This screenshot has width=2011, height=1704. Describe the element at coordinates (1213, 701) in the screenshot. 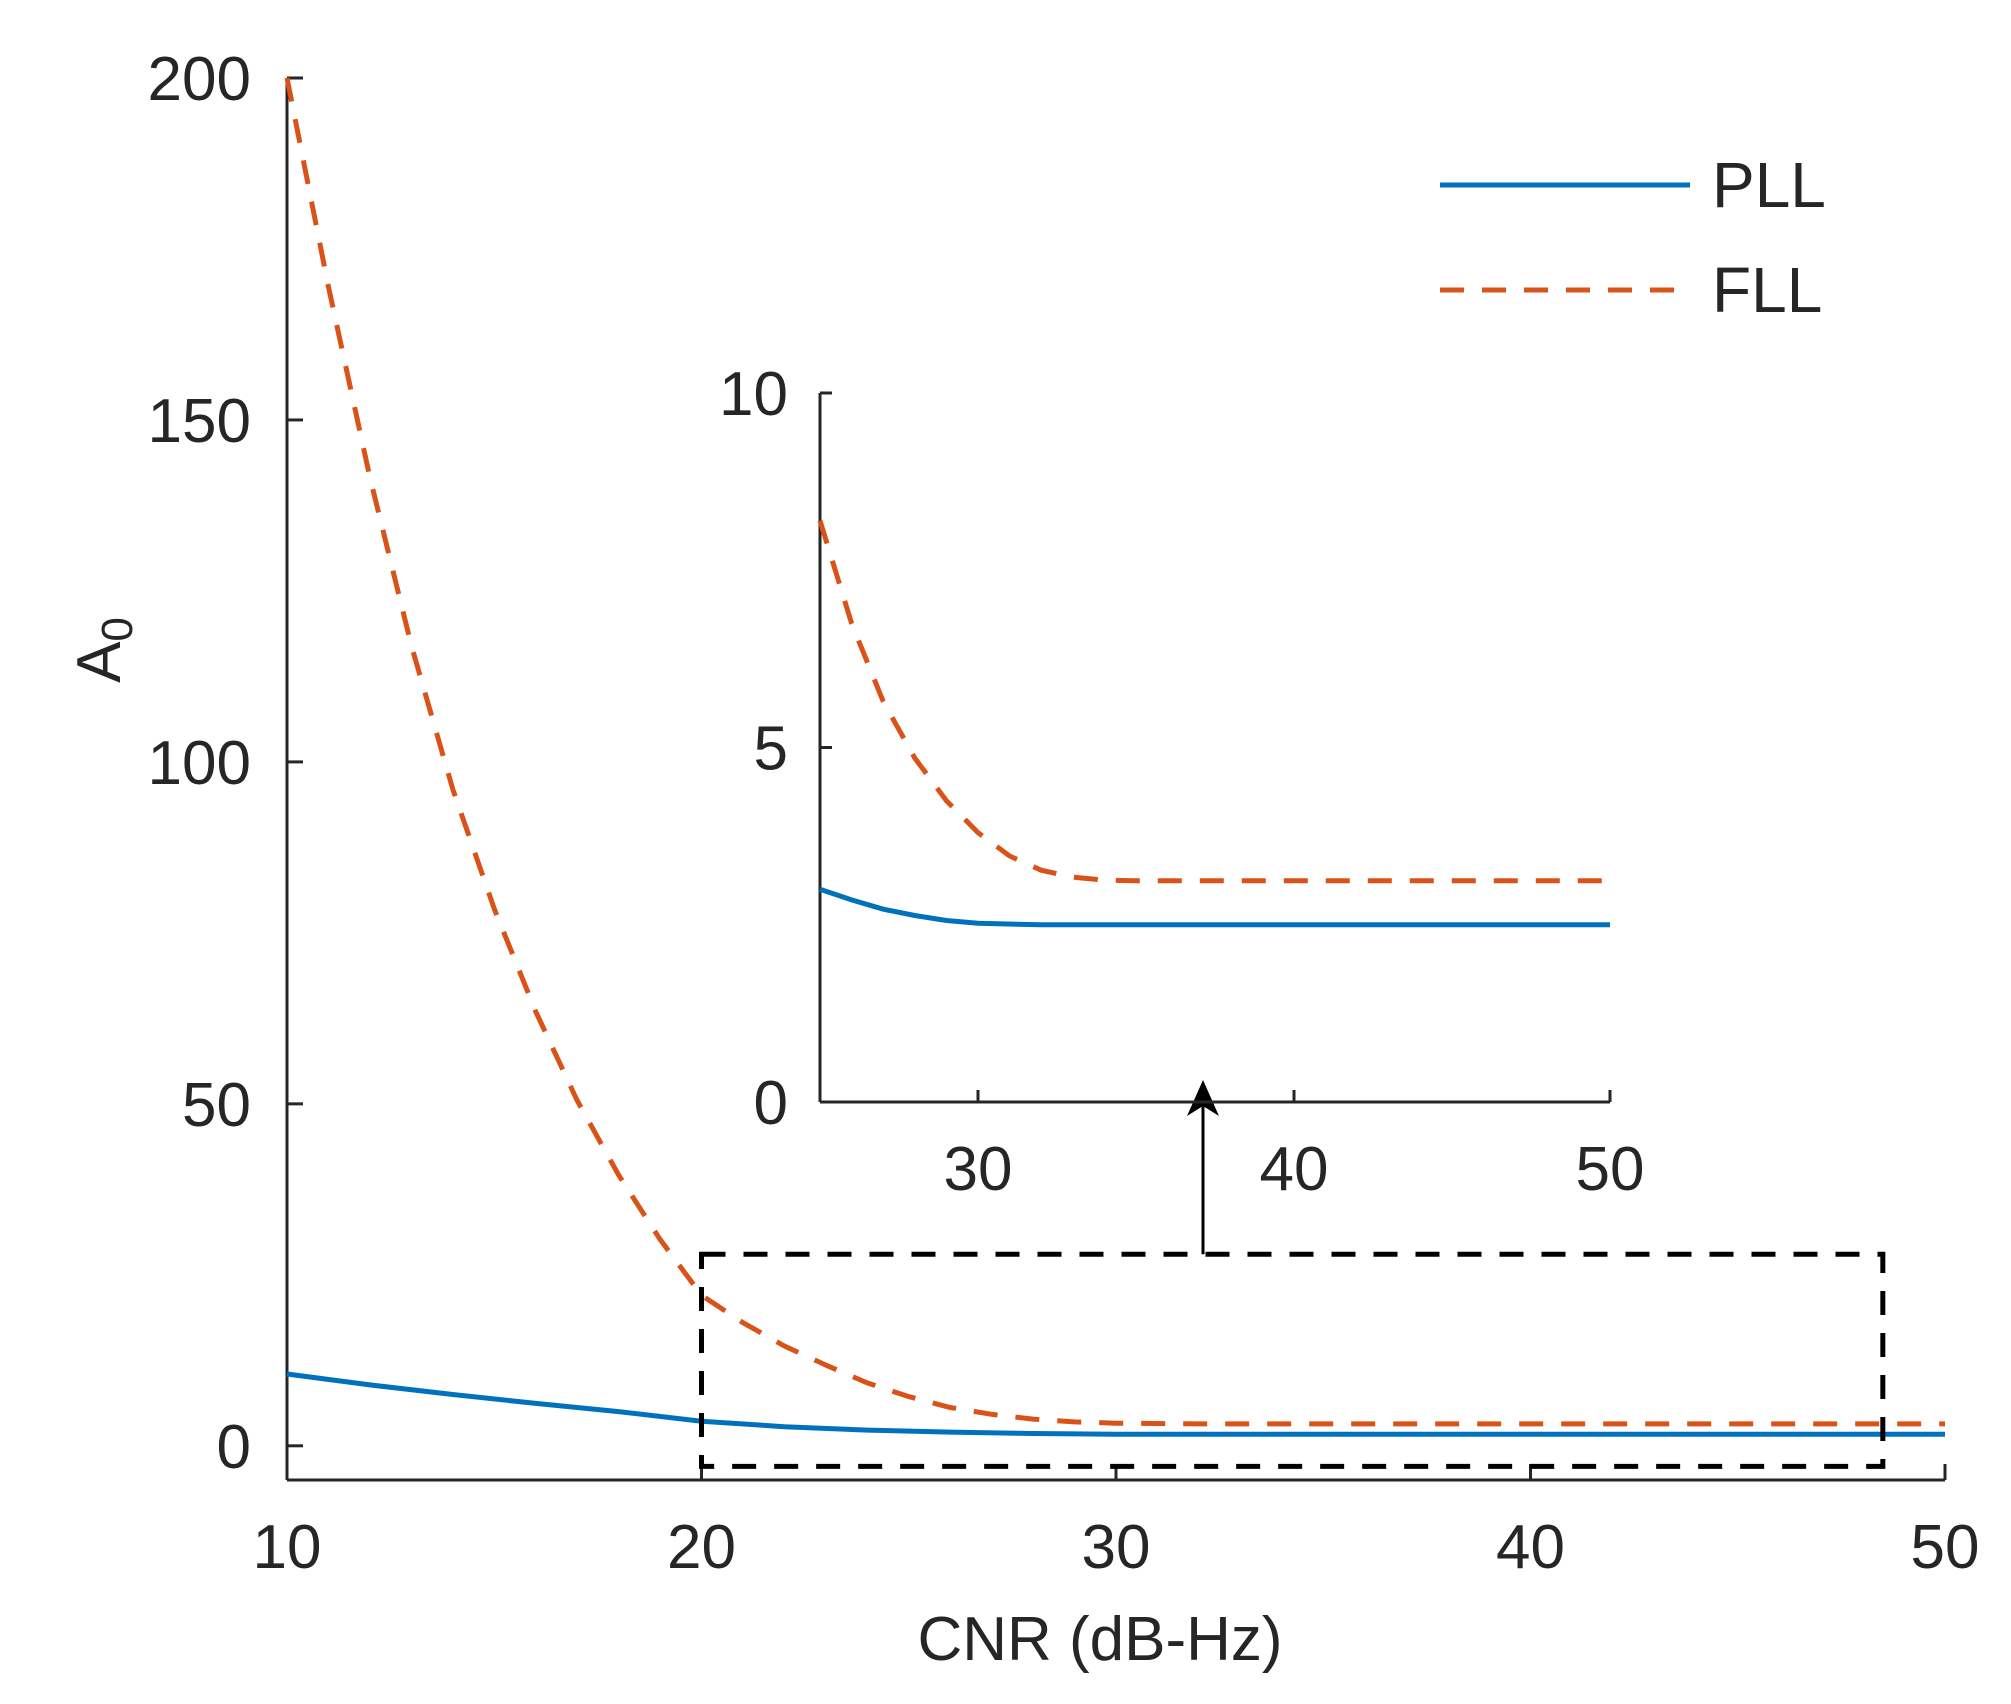

I see `inset-series-line-fll` at that location.